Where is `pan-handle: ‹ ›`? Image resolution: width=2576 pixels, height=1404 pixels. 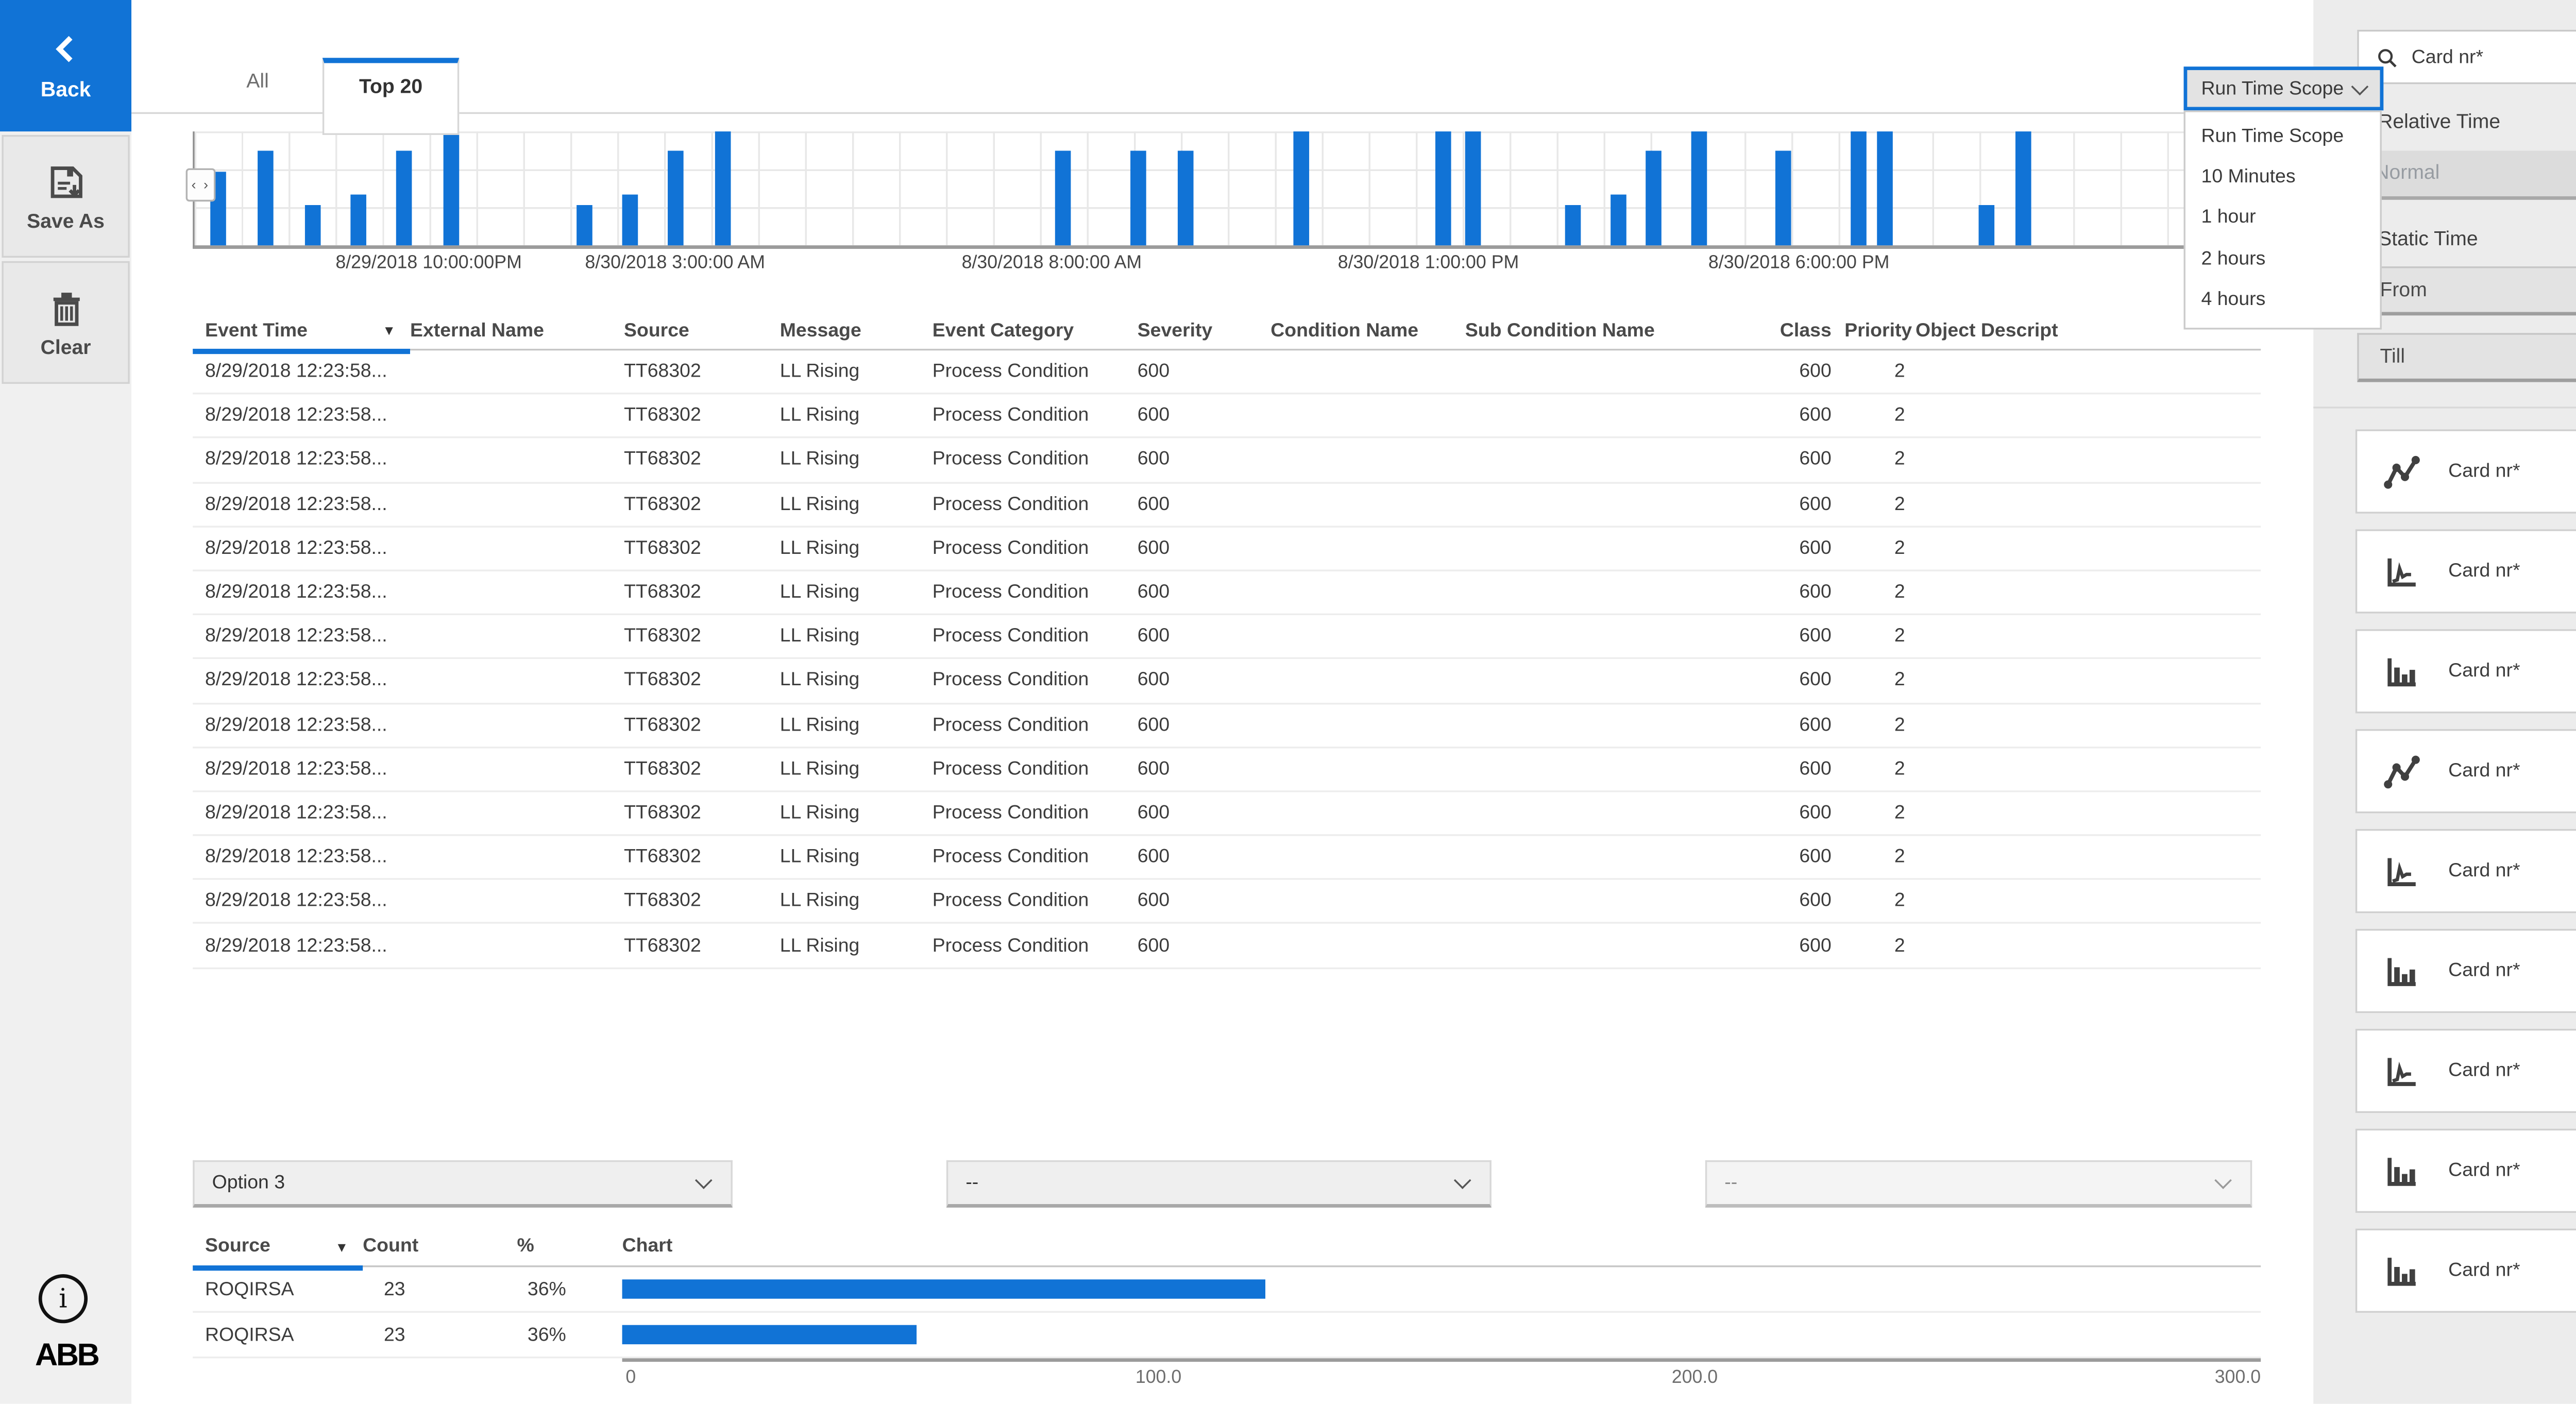
pan-handle: ‹ › is located at coordinates (200, 185).